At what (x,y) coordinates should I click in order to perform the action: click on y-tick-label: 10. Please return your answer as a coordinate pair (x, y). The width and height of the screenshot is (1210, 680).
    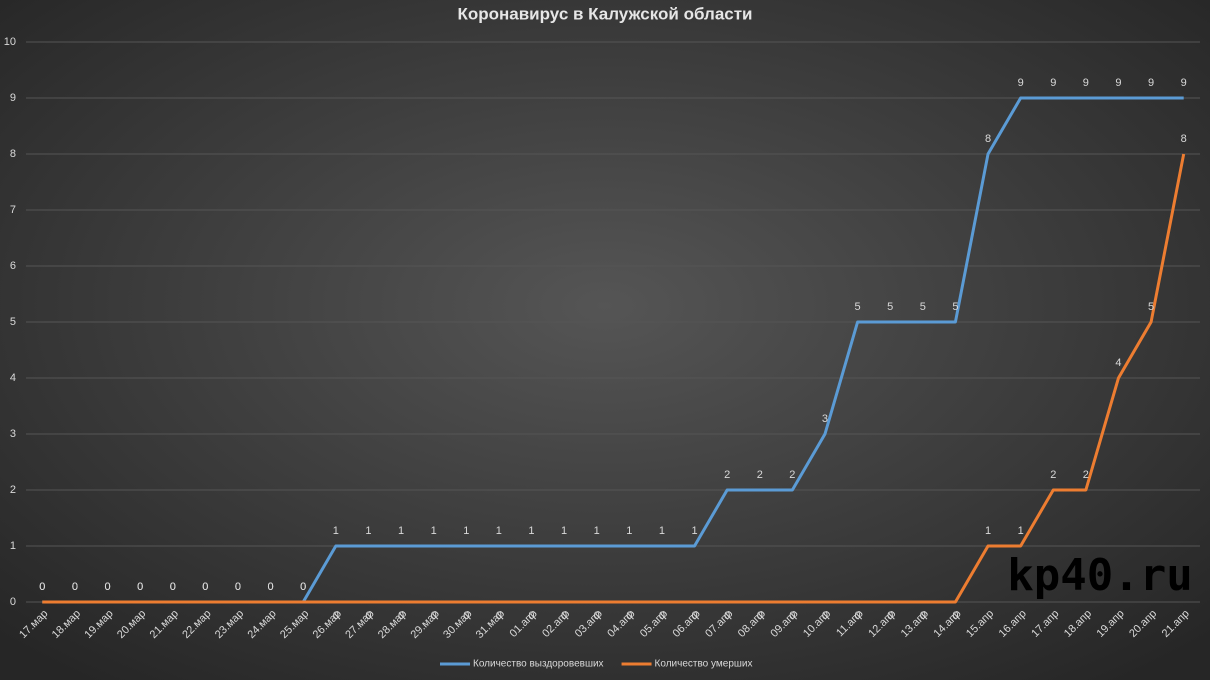
    Looking at the image, I should click on (10, 42).